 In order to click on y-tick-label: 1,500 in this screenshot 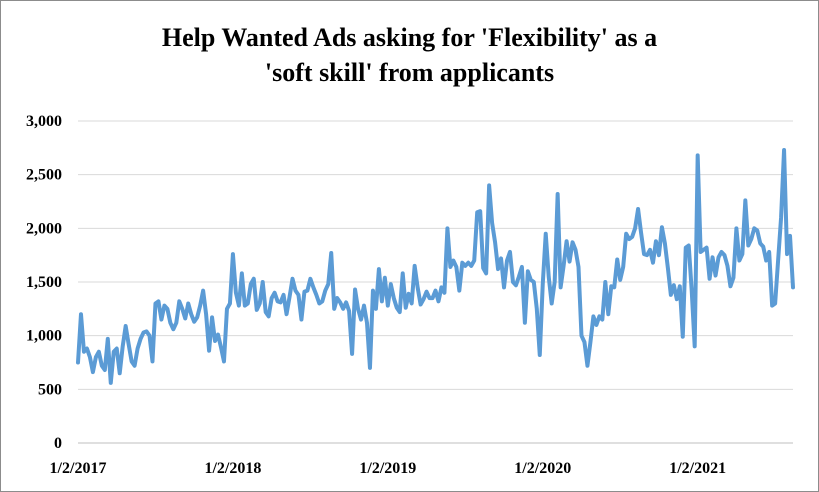, I will do `click(44, 282)`.